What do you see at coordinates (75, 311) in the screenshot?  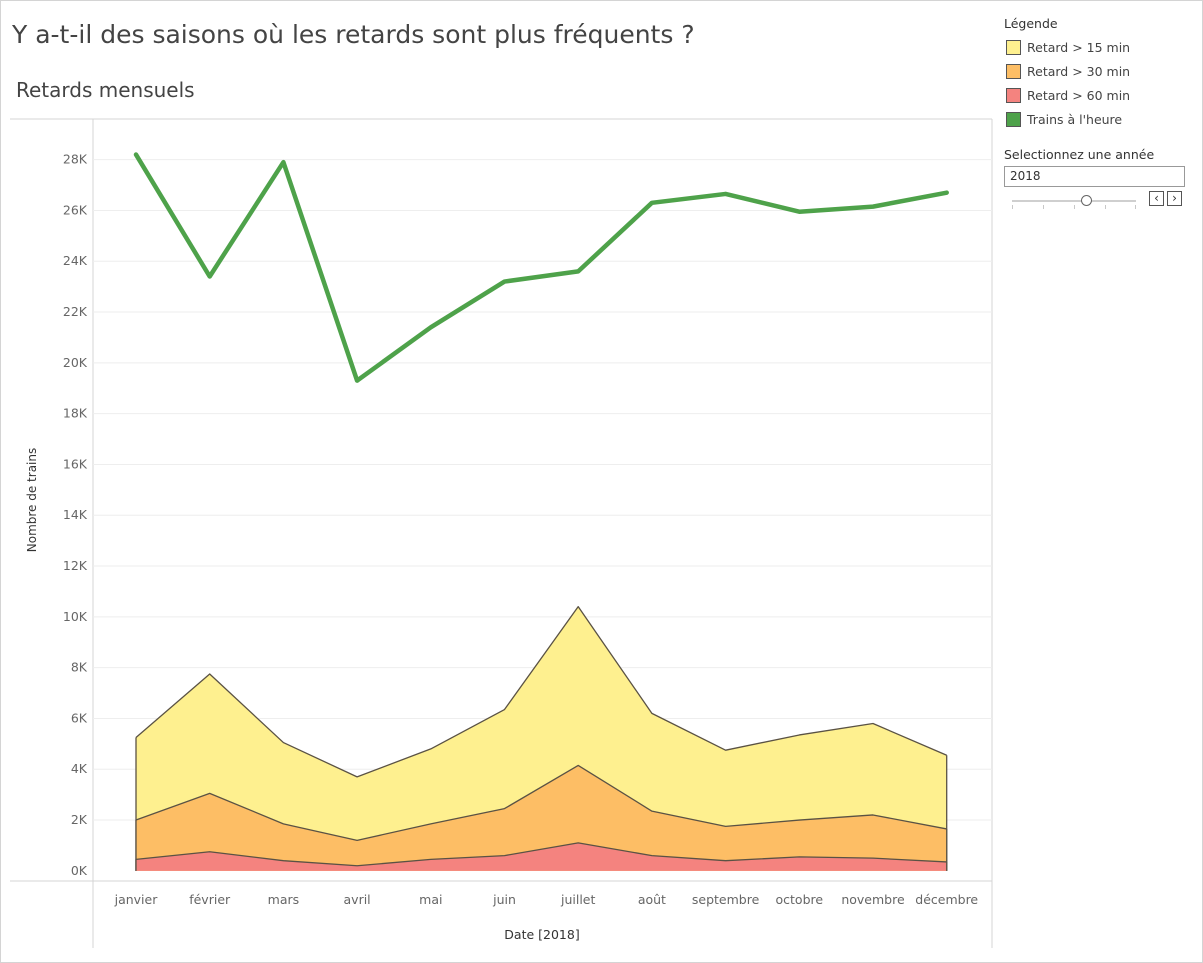 I see `y-tick-label: 22K` at bounding box center [75, 311].